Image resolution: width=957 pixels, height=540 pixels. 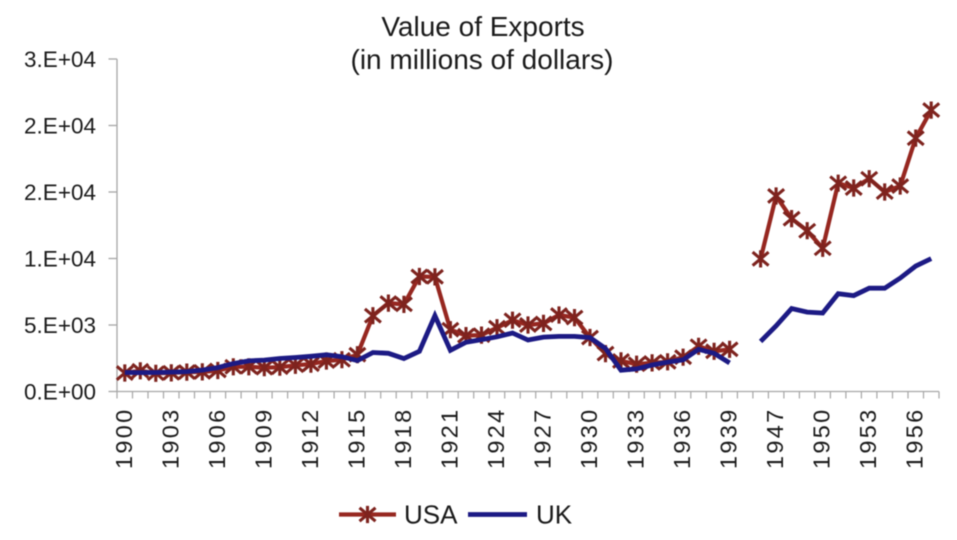 I want to click on svg-text: 1900, so click(x=124, y=438).